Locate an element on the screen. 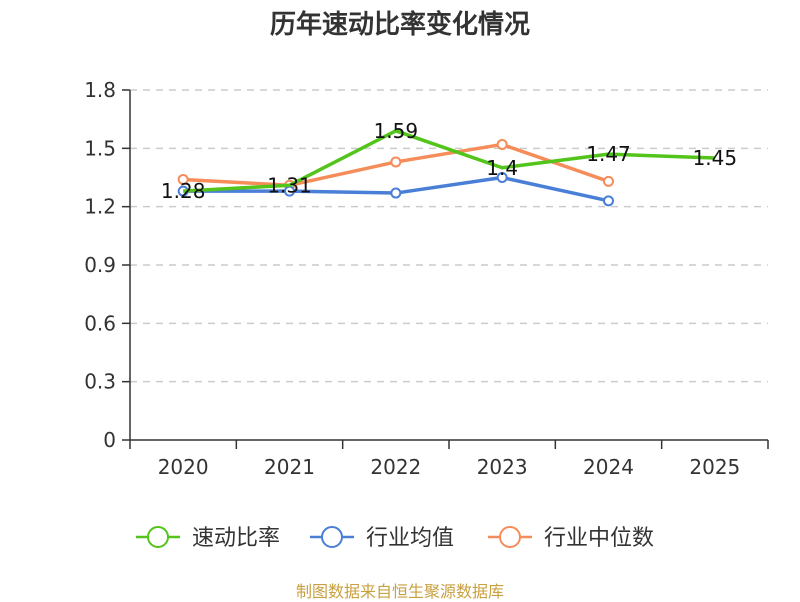  legend-item-2: 行业中位数 is located at coordinates (571, 538).